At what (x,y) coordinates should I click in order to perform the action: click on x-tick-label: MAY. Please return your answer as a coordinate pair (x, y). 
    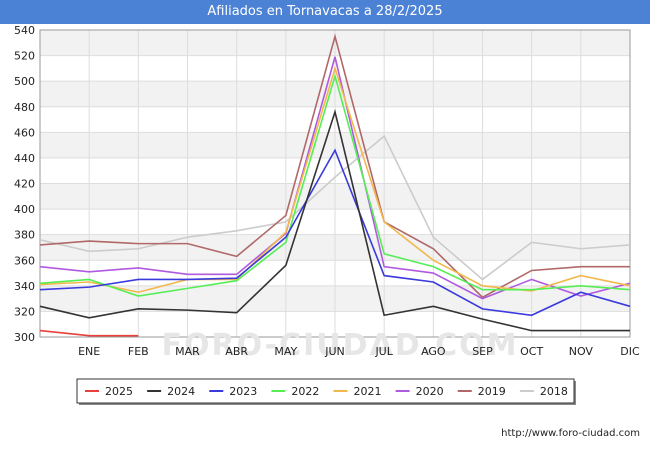
    Looking at the image, I should click on (285, 351).